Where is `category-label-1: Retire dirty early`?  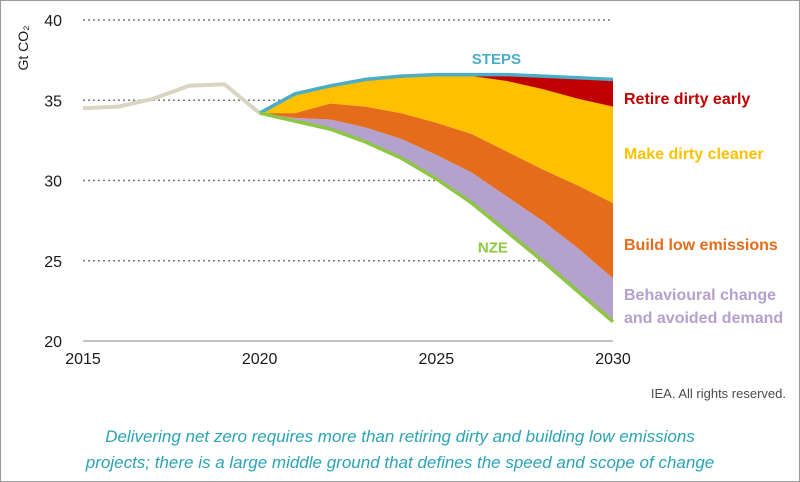
category-label-1: Retire dirty early is located at coordinates (687, 99).